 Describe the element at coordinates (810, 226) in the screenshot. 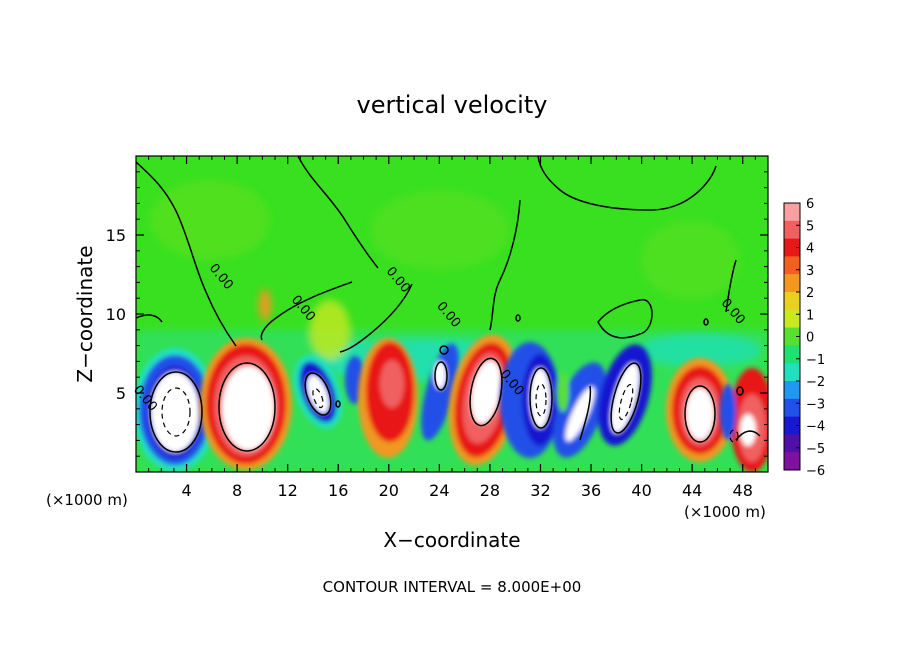

I see `colorbar-tick-label: 5` at that location.